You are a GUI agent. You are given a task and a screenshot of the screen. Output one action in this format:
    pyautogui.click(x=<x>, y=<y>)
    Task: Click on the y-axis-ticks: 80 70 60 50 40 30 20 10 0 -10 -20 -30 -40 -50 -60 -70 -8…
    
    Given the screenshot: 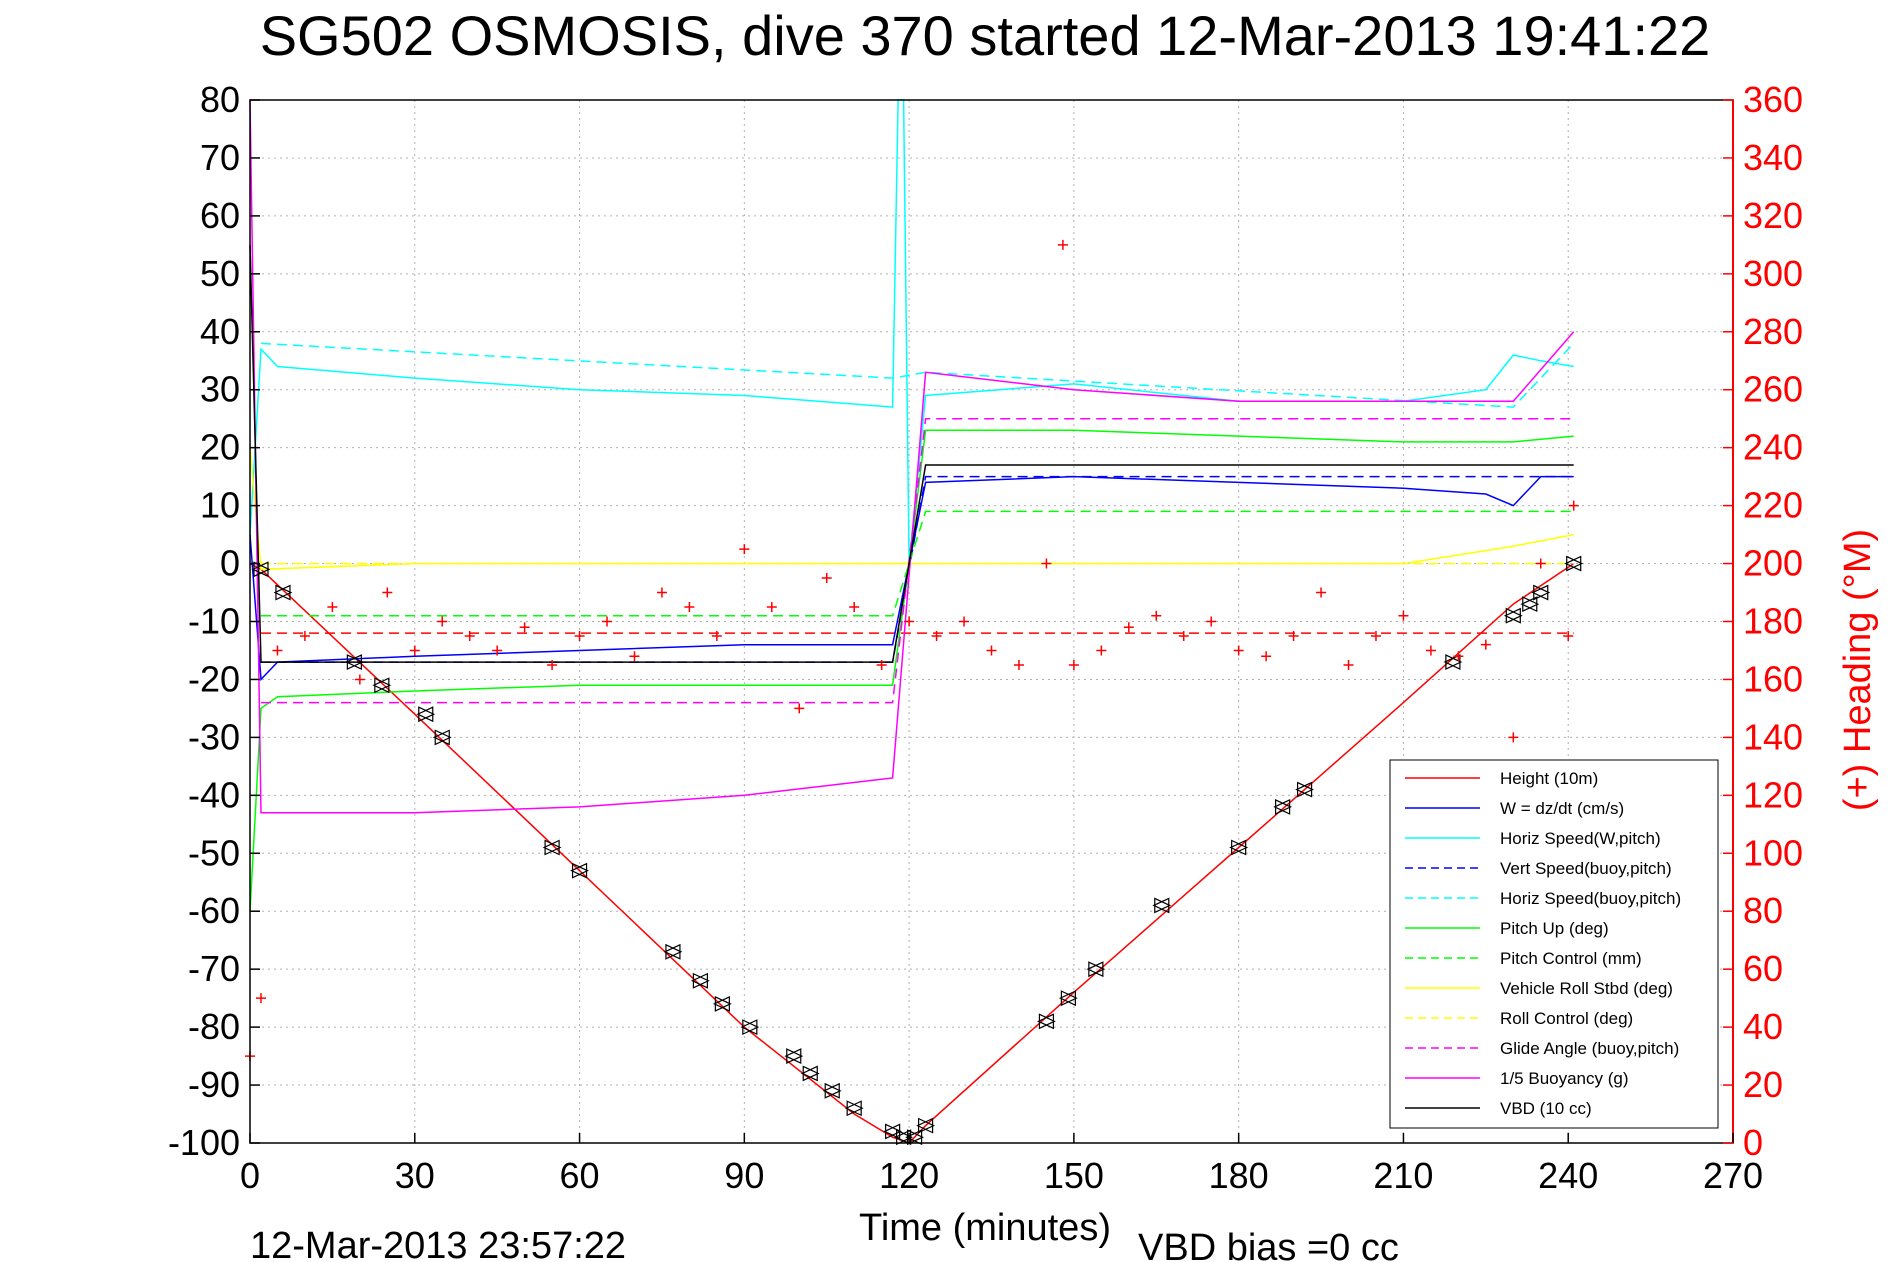 What is the action you would take?
    pyautogui.click(x=214, y=621)
    